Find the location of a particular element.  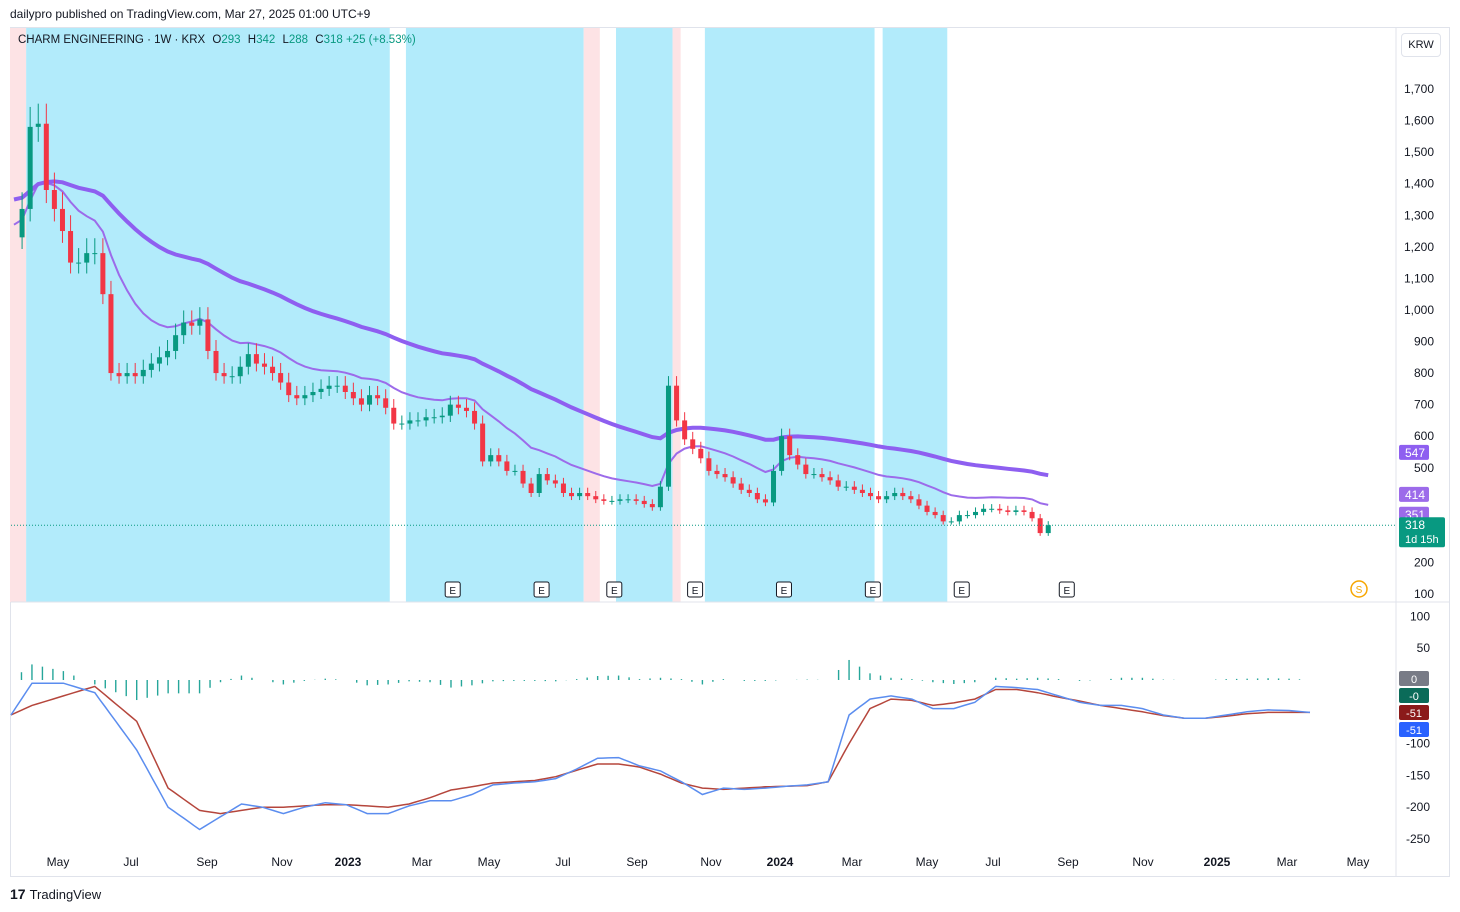

countdown-label: 1d 15h is located at coordinates (1422, 540).